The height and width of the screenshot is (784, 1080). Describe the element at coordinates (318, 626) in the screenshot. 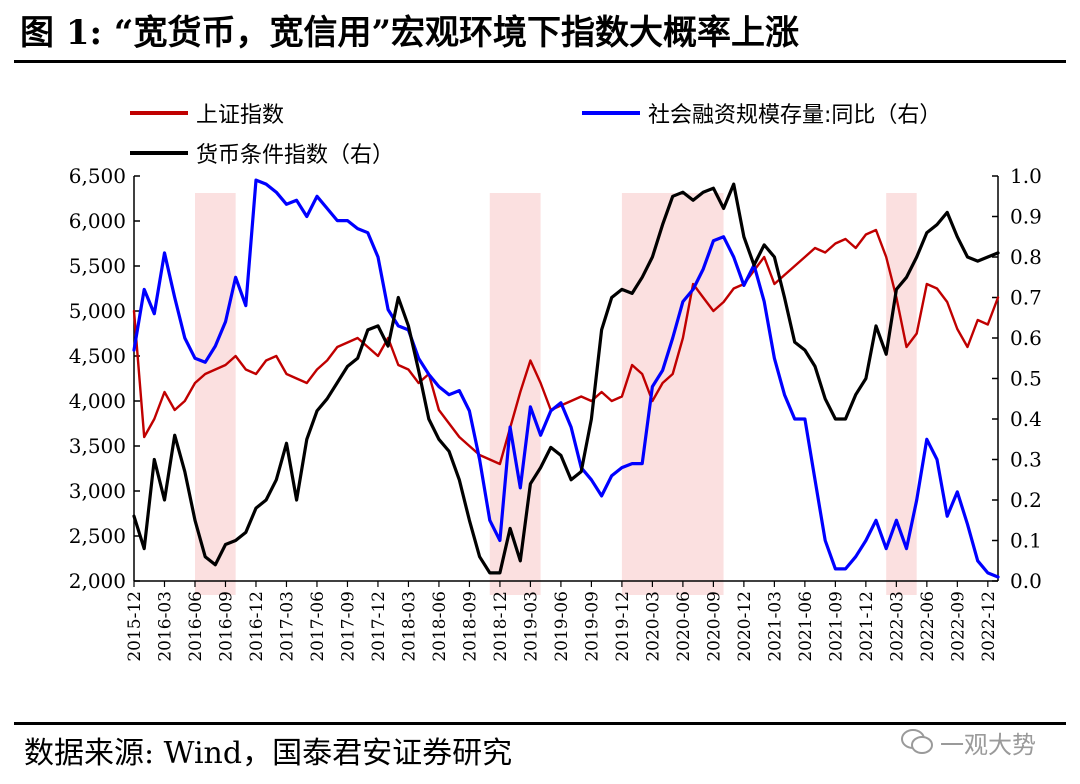

I see `x-tick-label: 2017-06` at that location.